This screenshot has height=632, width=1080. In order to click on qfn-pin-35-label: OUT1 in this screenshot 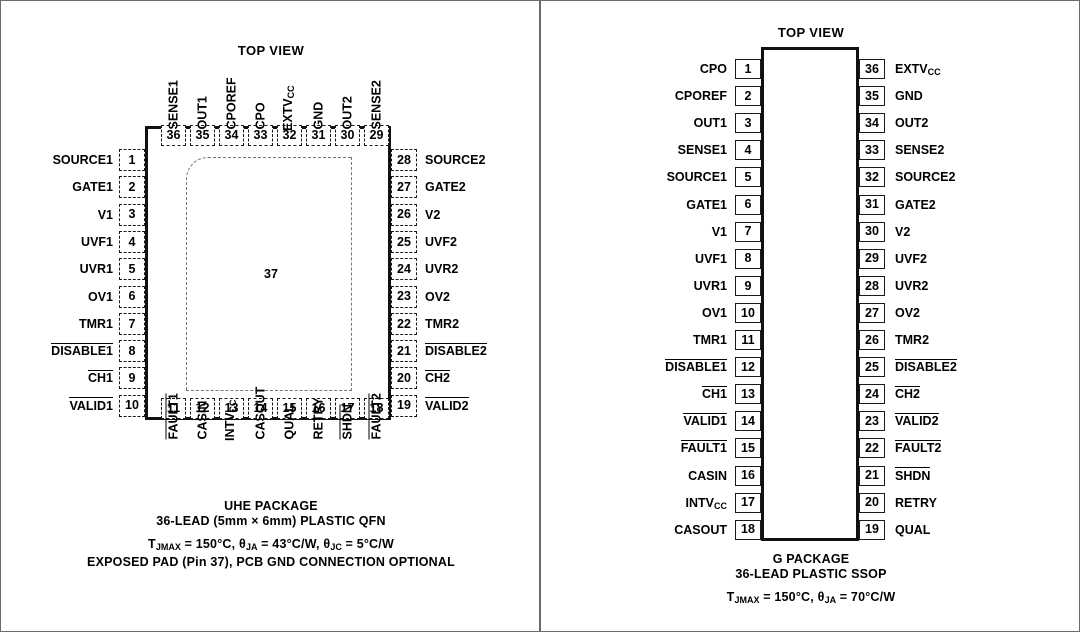, I will do `click(202, 113)`.